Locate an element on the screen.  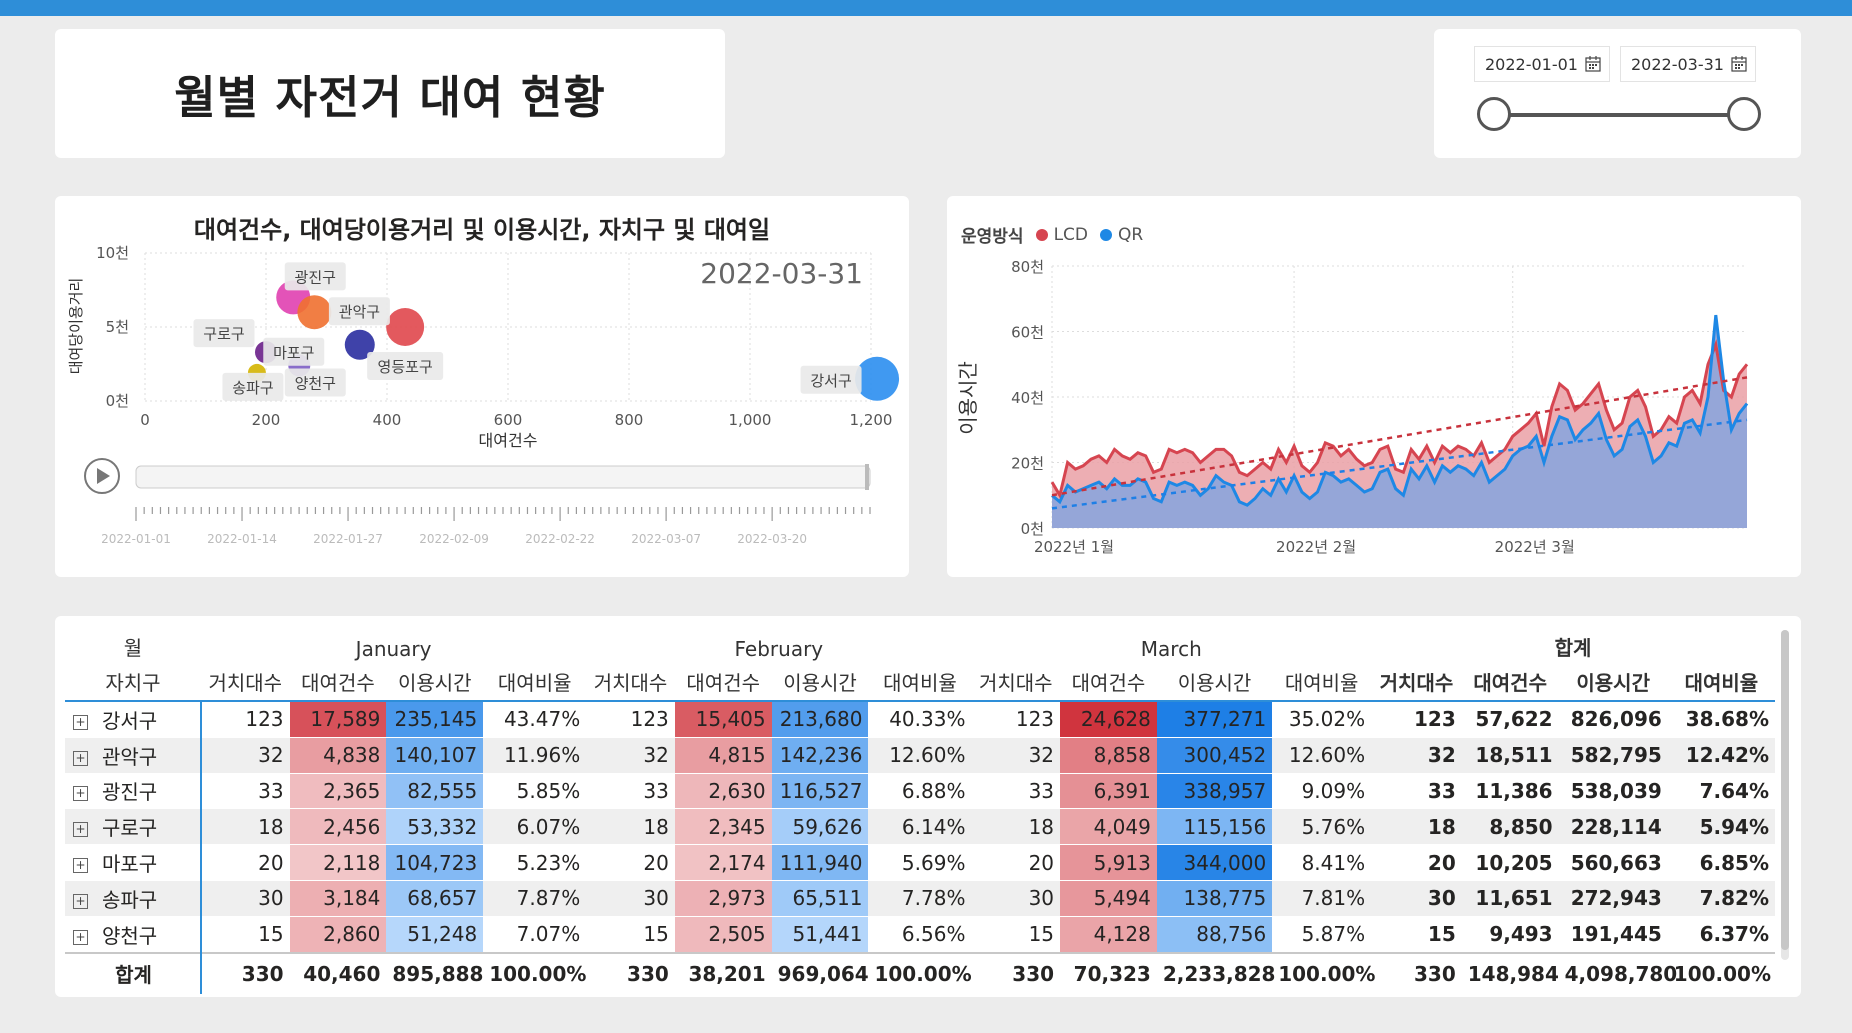
play-axis-tick-label: 2022-03-20 is located at coordinates (772, 539).